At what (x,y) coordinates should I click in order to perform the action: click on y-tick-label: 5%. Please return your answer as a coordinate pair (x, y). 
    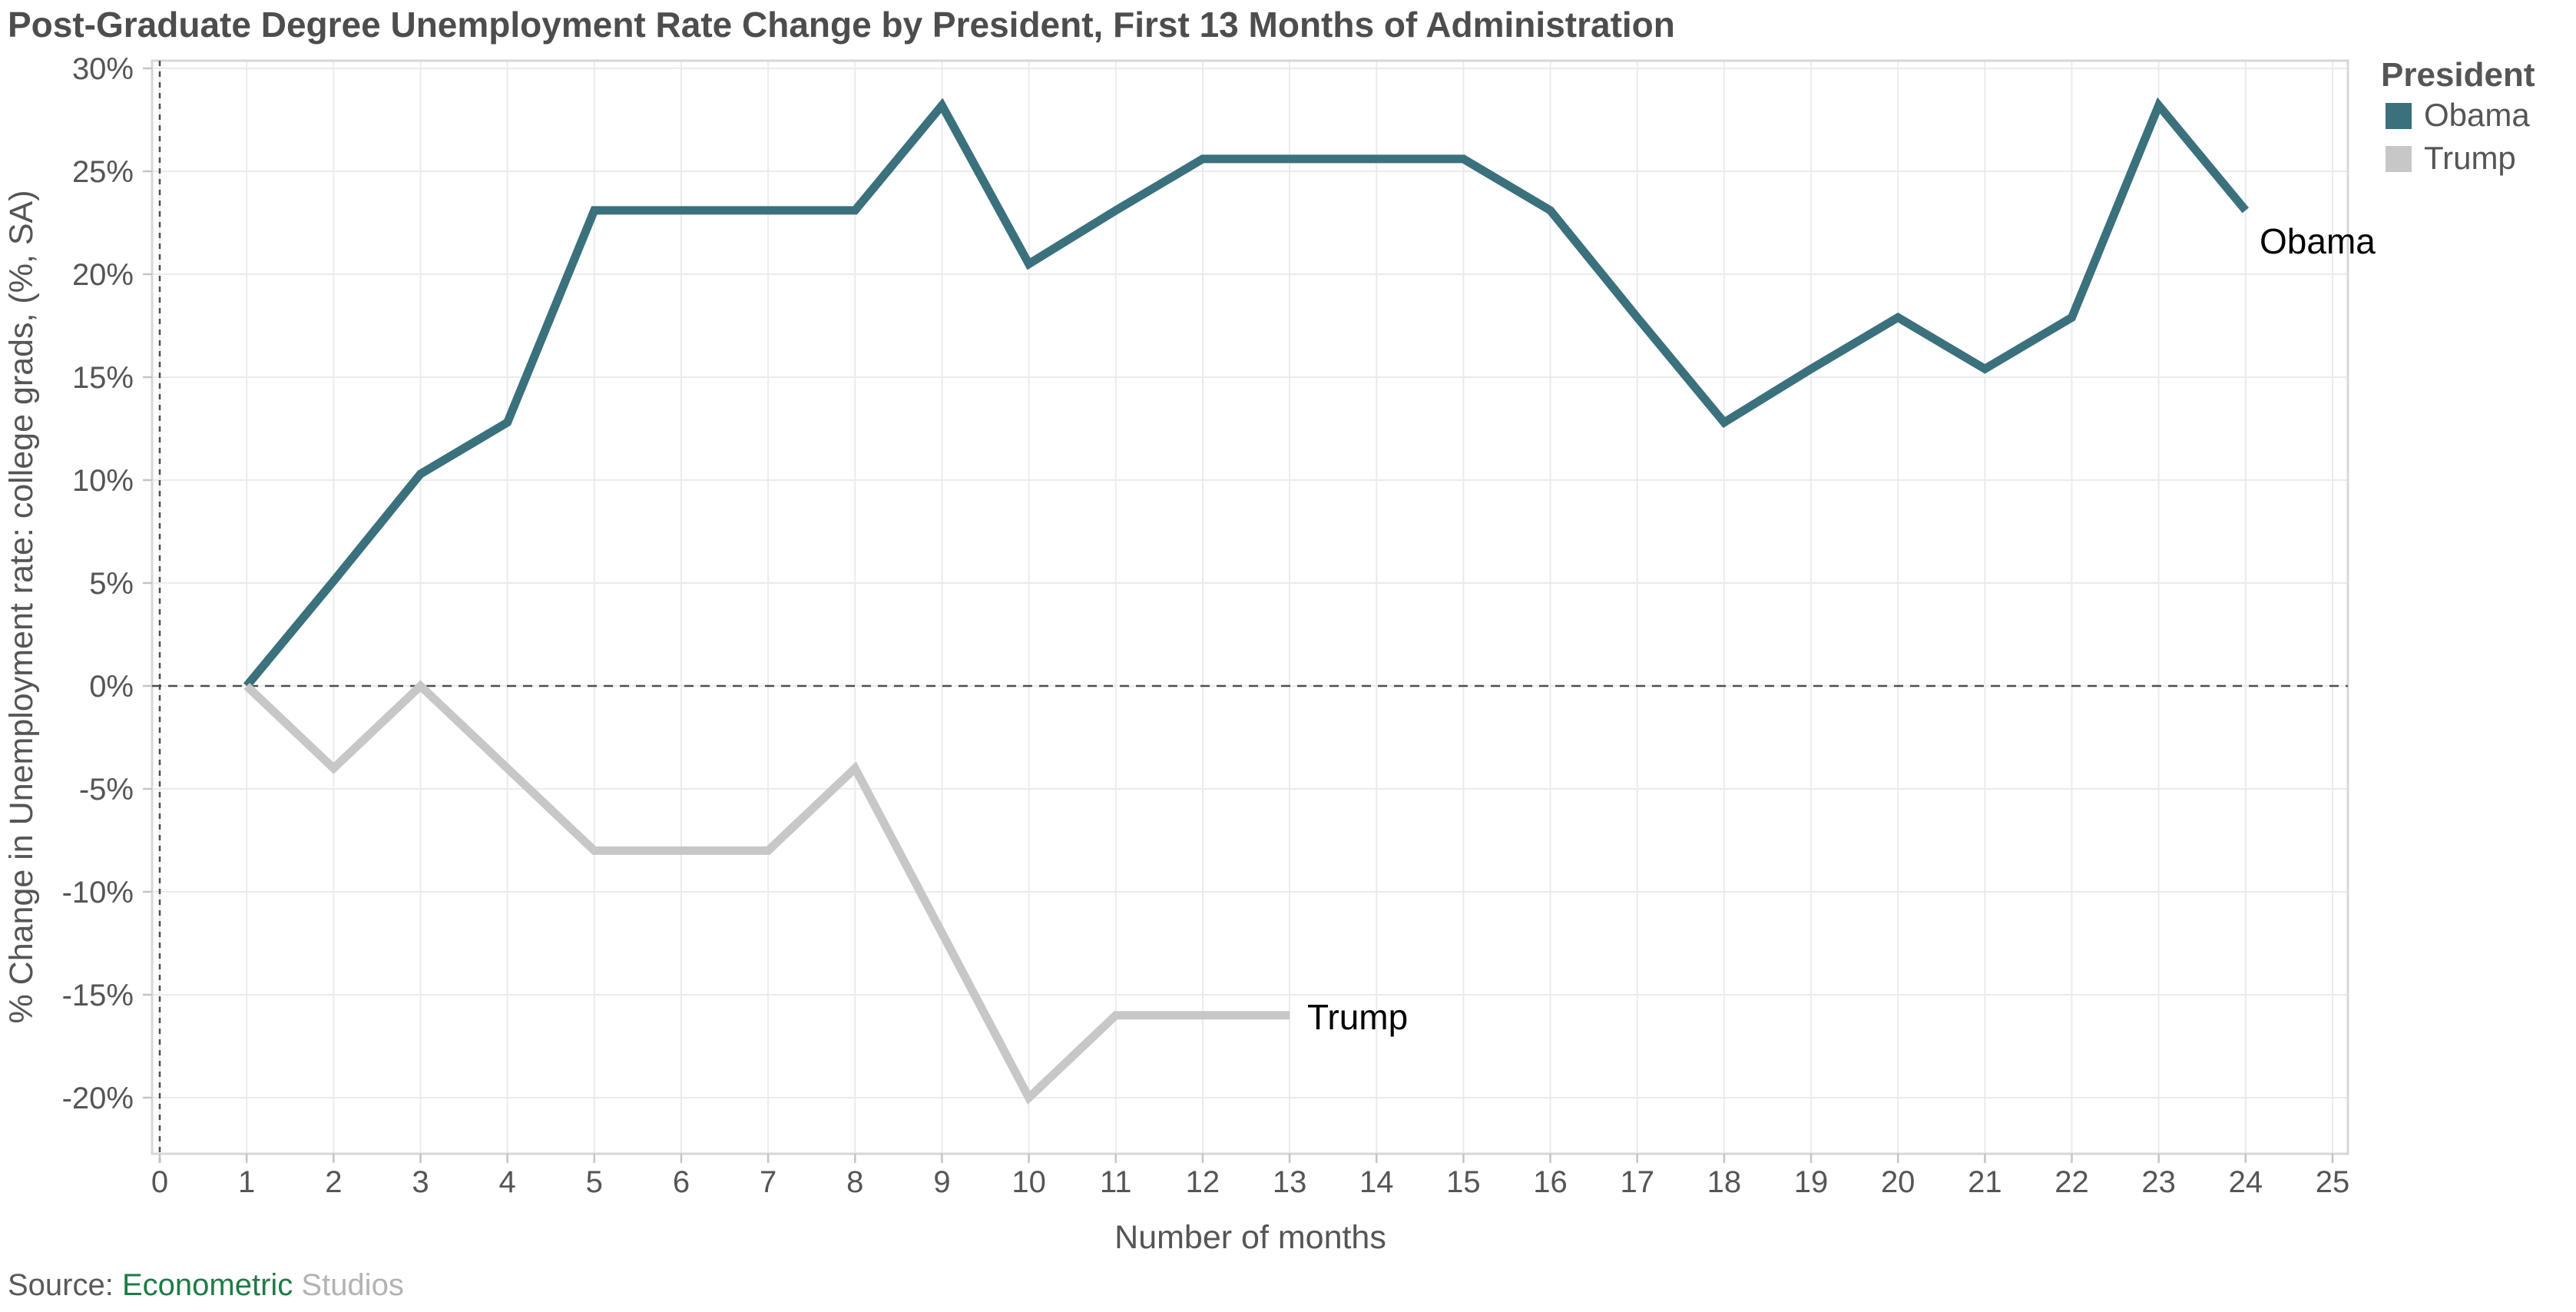
    Looking at the image, I should click on (111, 584).